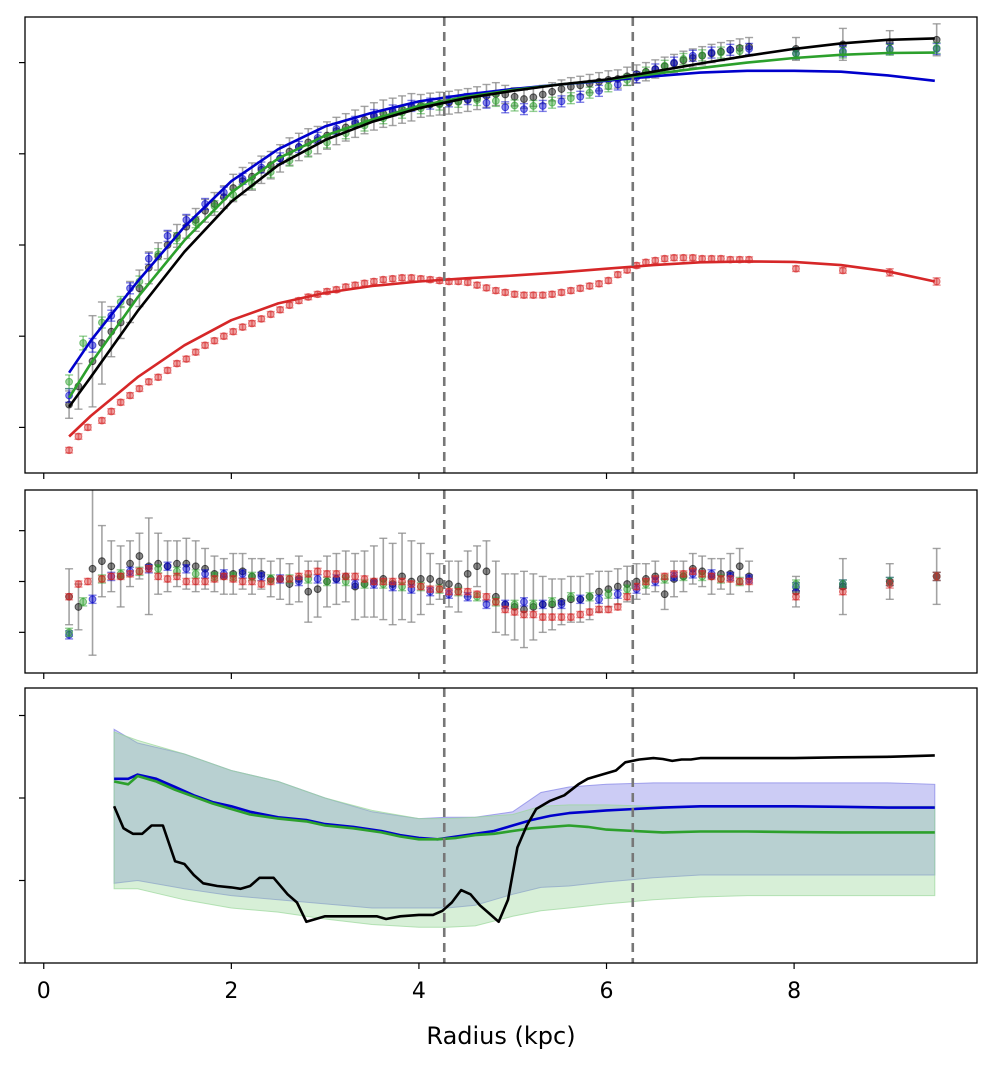 The height and width of the screenshot is (1069, 995). Describe the element at coordinates (419, 991) in the screenshot. I see `x-tick-labels: 0 2 4 6 8` at that location.